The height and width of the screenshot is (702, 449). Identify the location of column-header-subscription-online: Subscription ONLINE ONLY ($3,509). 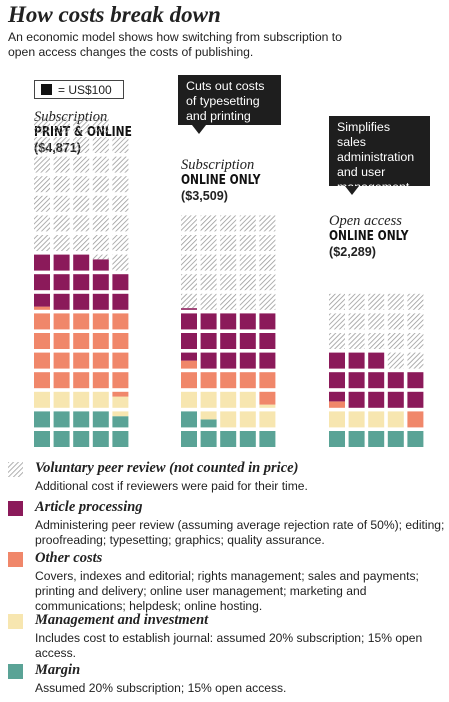
(229, 180).